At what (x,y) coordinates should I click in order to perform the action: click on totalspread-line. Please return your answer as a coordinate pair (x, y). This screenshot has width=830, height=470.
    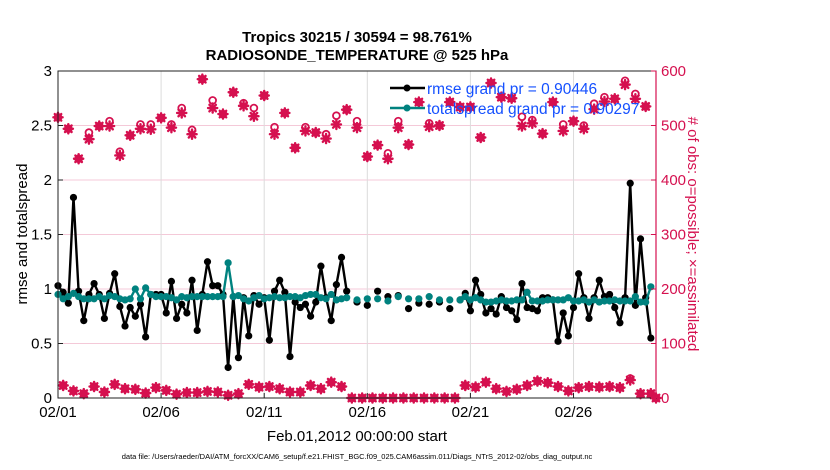
    Looking at the image, I should click on (354, 282).